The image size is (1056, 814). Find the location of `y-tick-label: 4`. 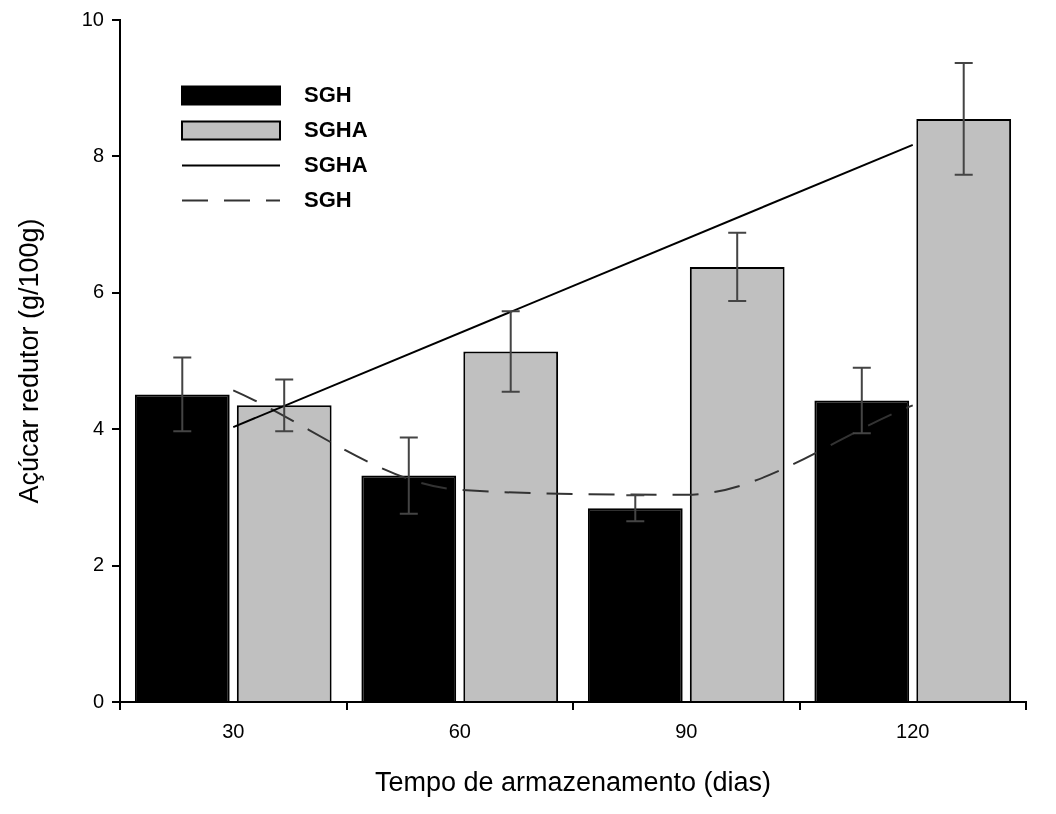

y-tick-label: 4 is located at coordinates (98, 427).